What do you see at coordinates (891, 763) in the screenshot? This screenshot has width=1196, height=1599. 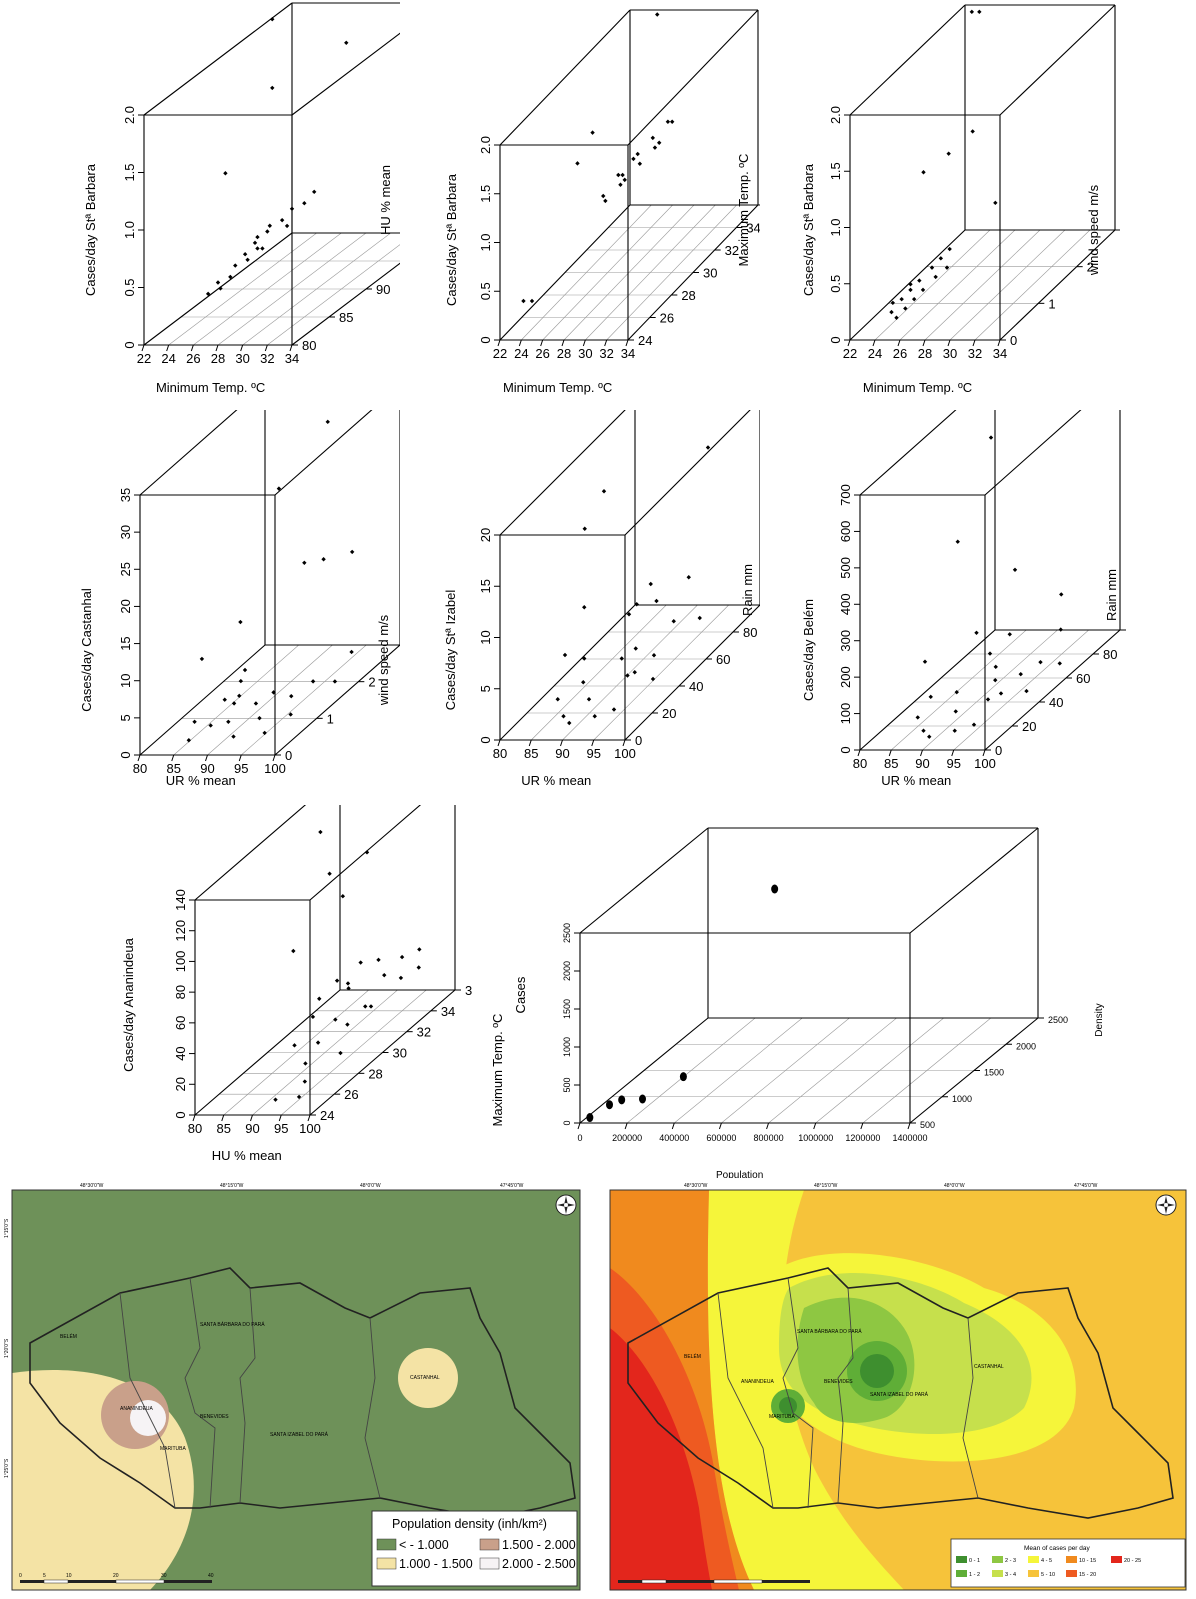 I see `x-tick-label: 85` at bounding box center [891, 763].